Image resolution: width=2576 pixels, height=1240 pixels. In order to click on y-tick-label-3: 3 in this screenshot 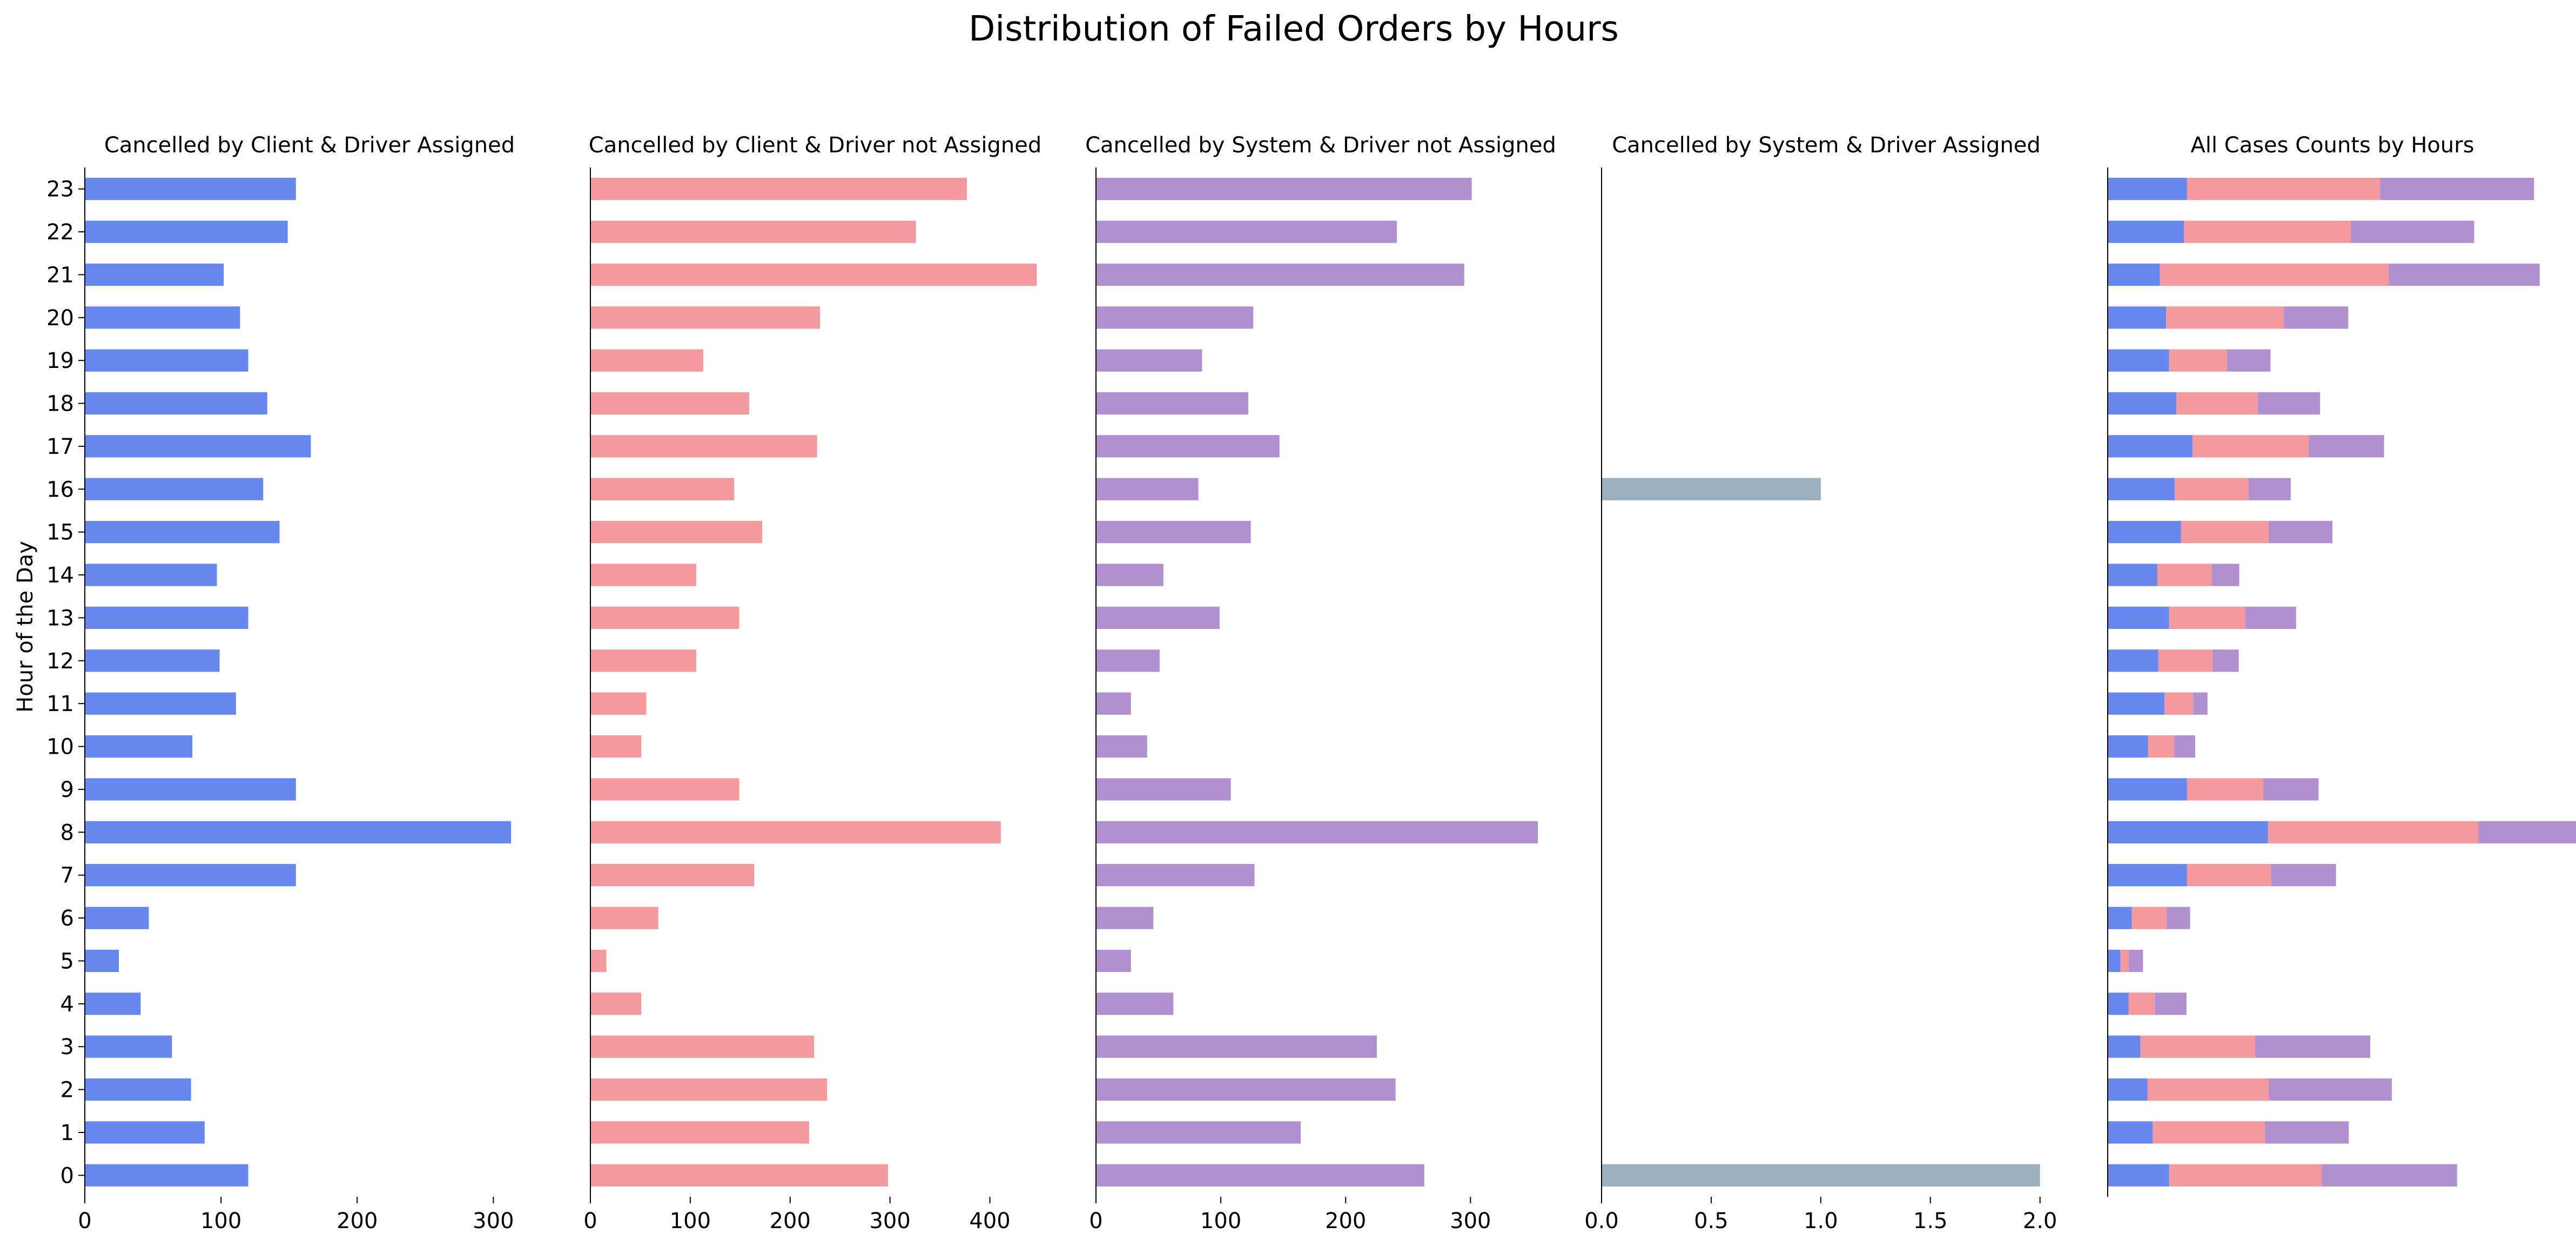, I will do `click(67, 1047)`.